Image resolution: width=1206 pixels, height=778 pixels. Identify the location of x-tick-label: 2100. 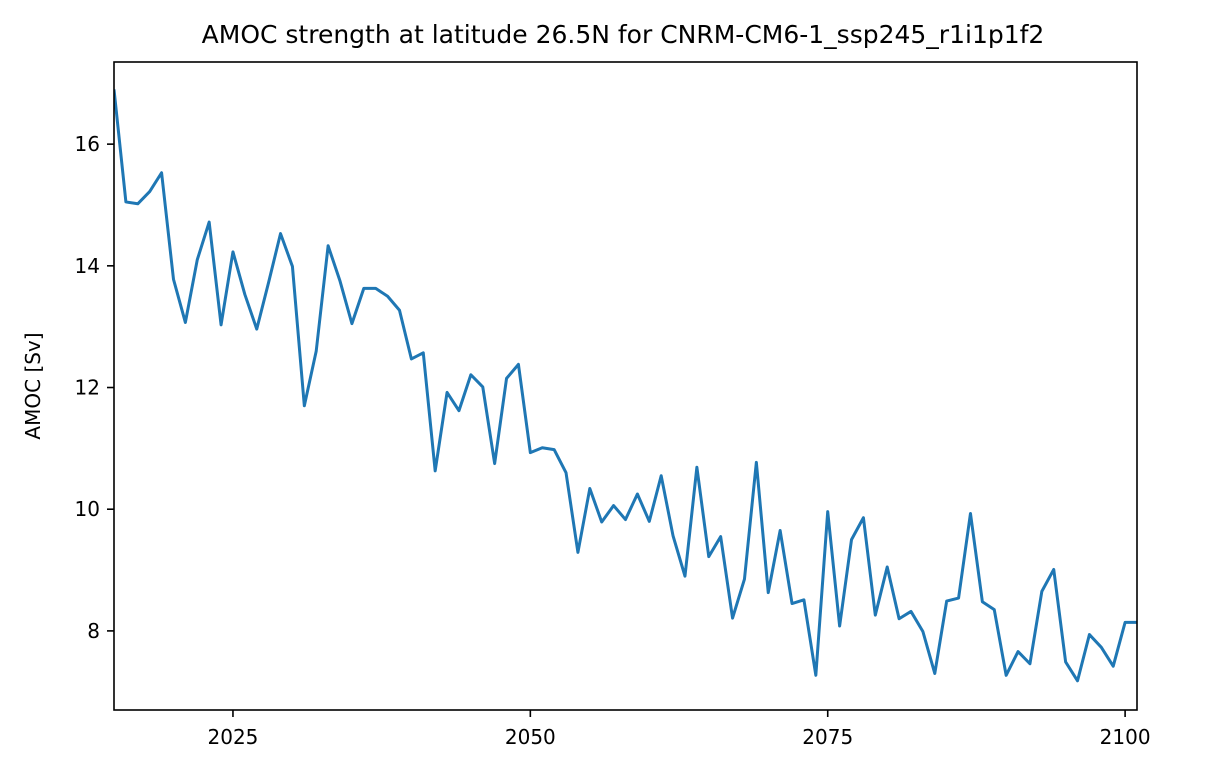
(1125, 737).